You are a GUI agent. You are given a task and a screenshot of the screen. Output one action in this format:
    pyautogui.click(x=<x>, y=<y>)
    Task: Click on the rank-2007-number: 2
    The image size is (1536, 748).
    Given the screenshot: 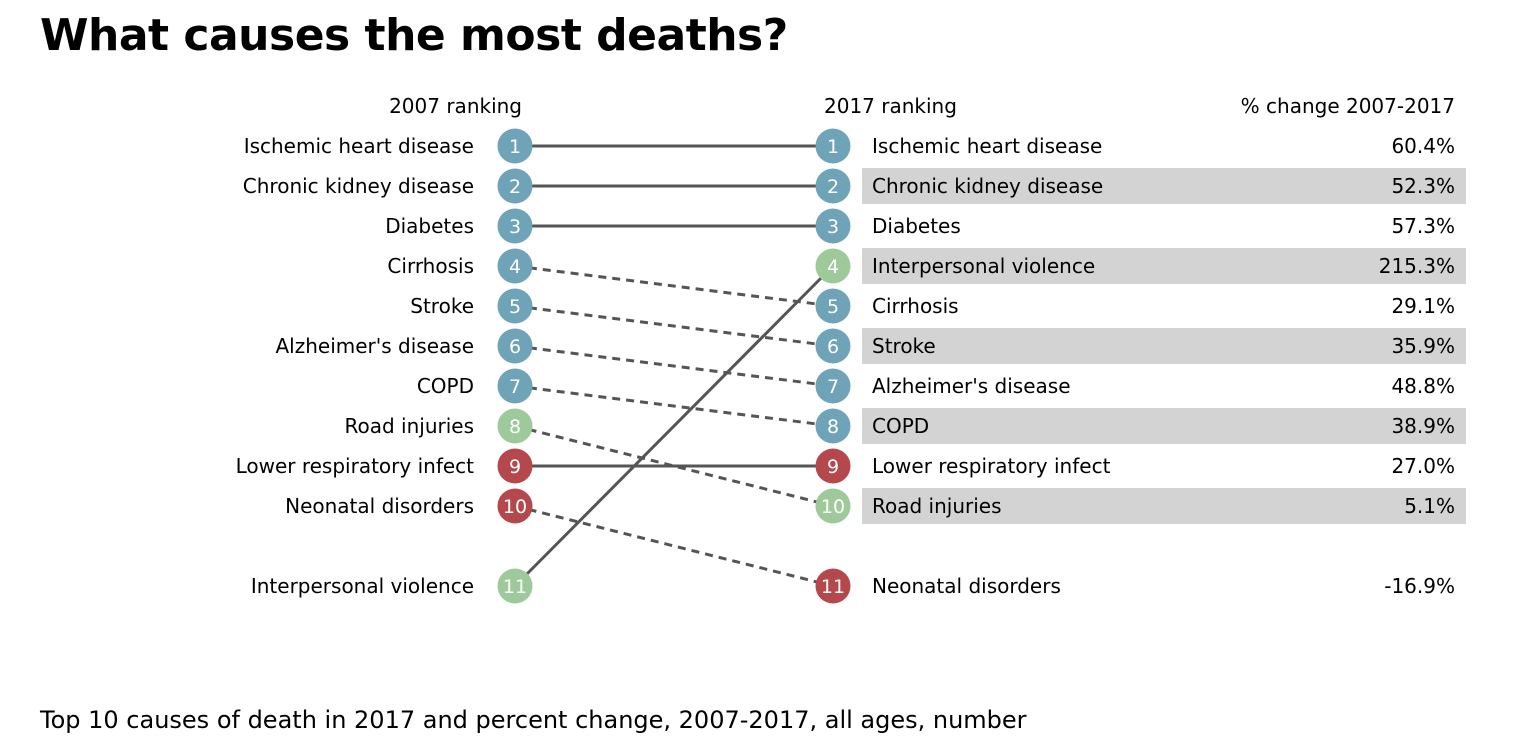 What is the action you would take?
    pyautogui.click(x=515, y=187)
    